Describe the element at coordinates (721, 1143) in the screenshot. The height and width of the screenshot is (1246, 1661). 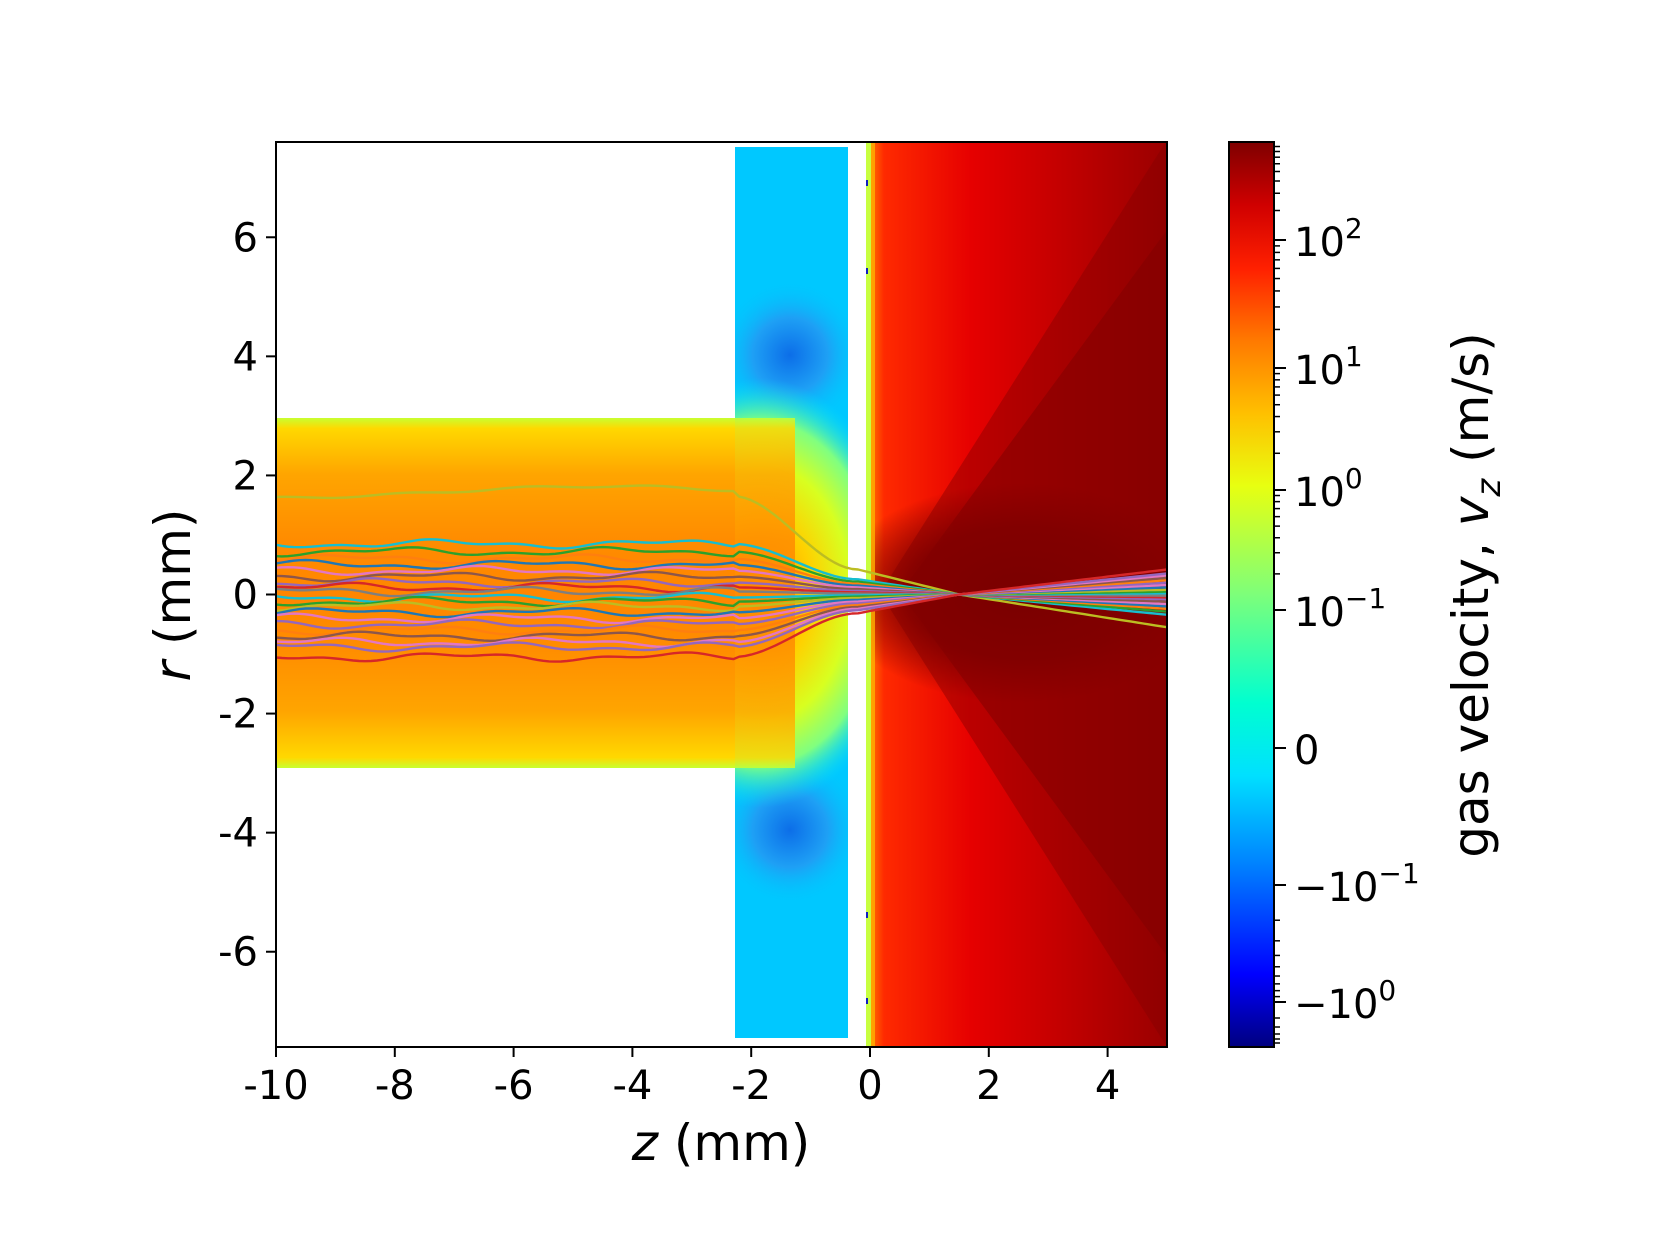
I see `x-axis-label: z (mm)` at that location.